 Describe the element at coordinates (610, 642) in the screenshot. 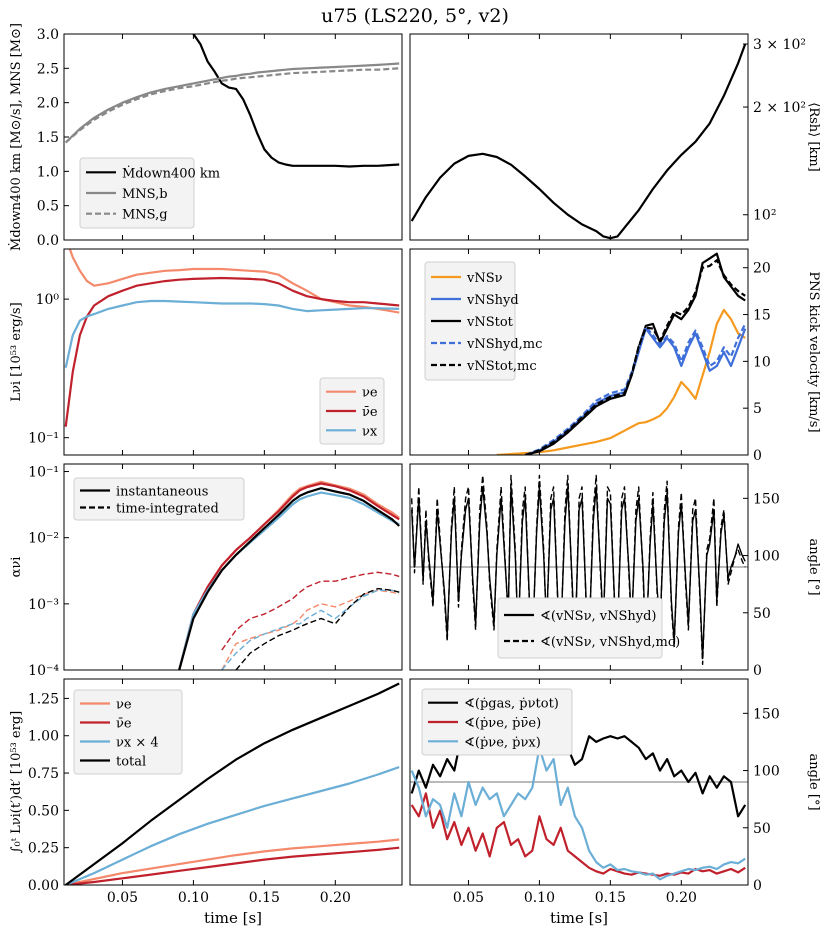

I see `p6-legend-label: ∢(vNSν, vNShyd,mc)` at that location.